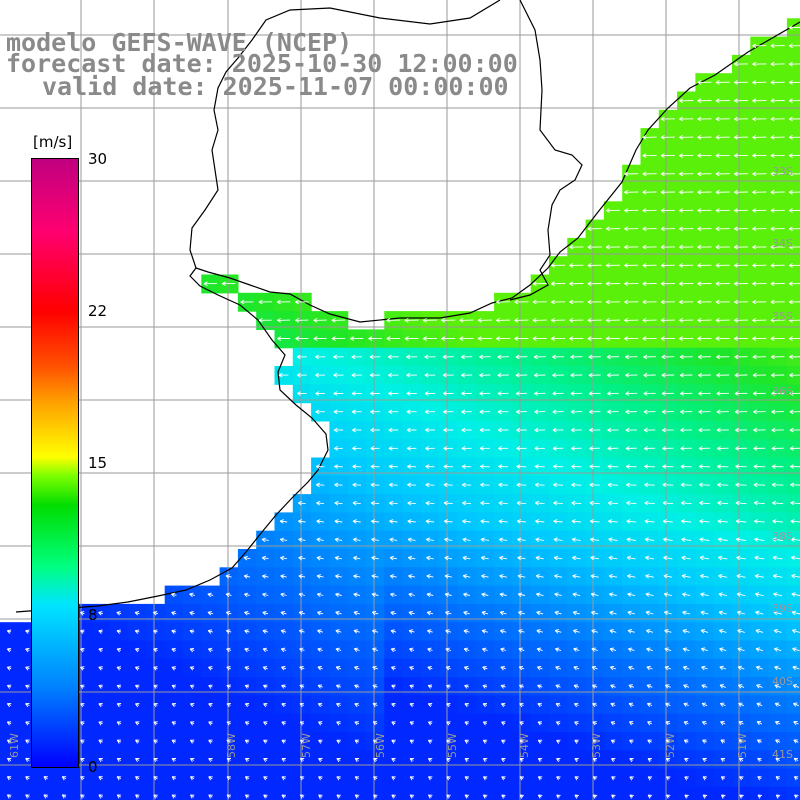 This screenshot has width=800, height=800. Describe the element at coordinates (53, 142) in the screenshot. I see `colorbar-unit: [m/s]` at that location.